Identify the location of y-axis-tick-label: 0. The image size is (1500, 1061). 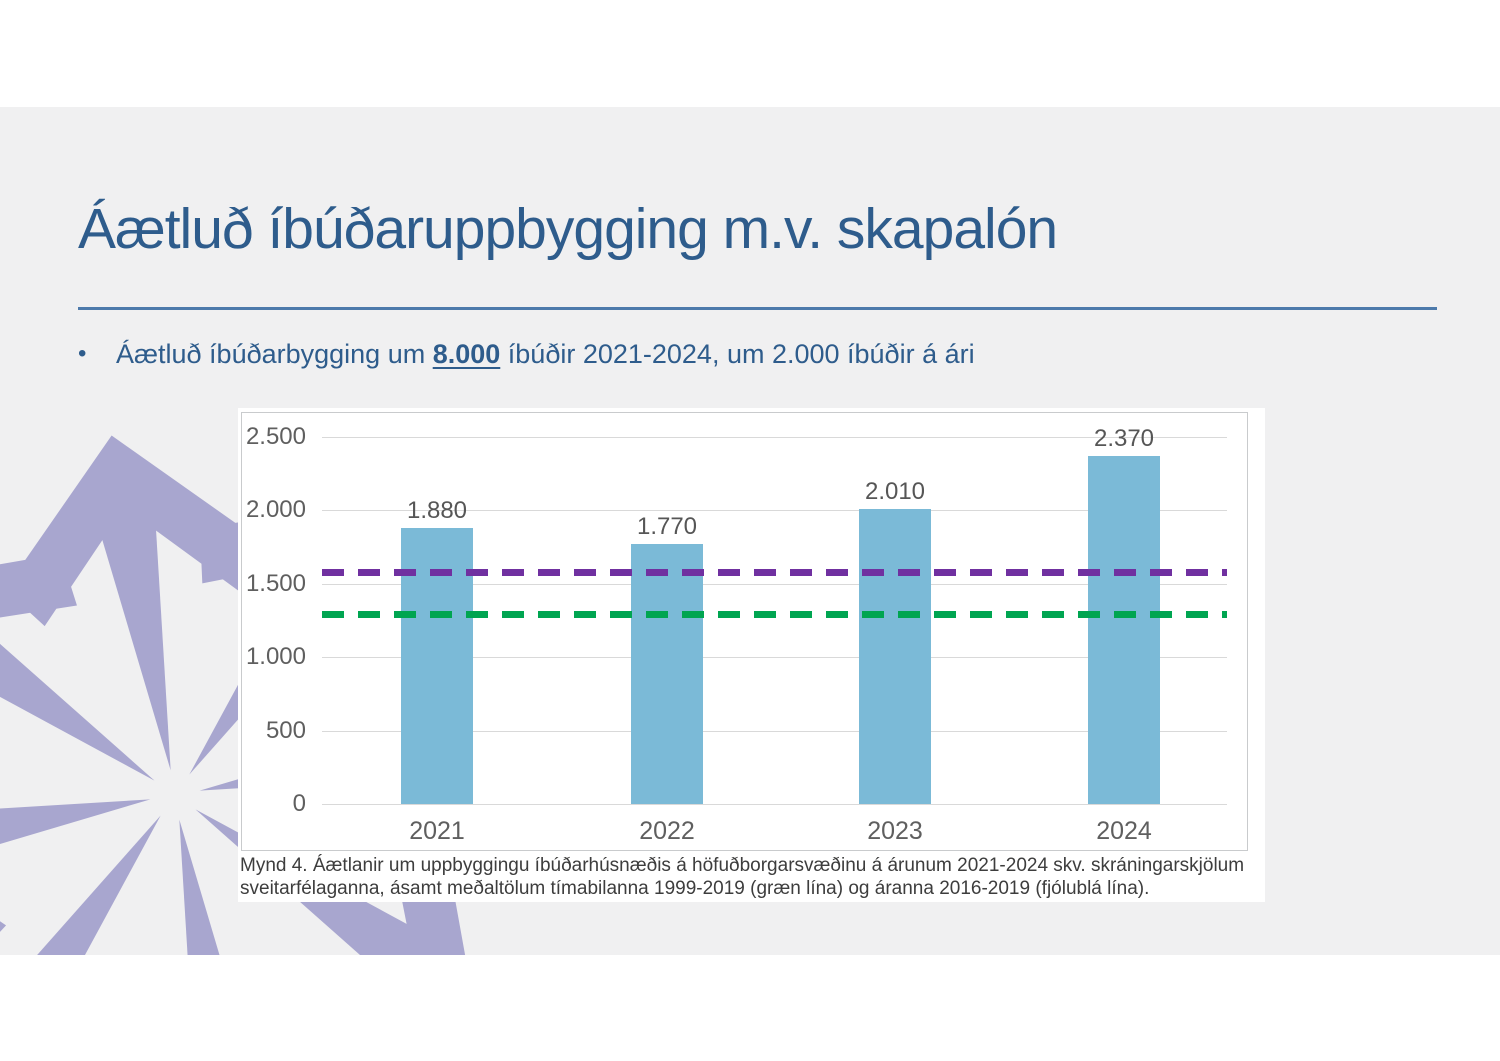
(299, 803).